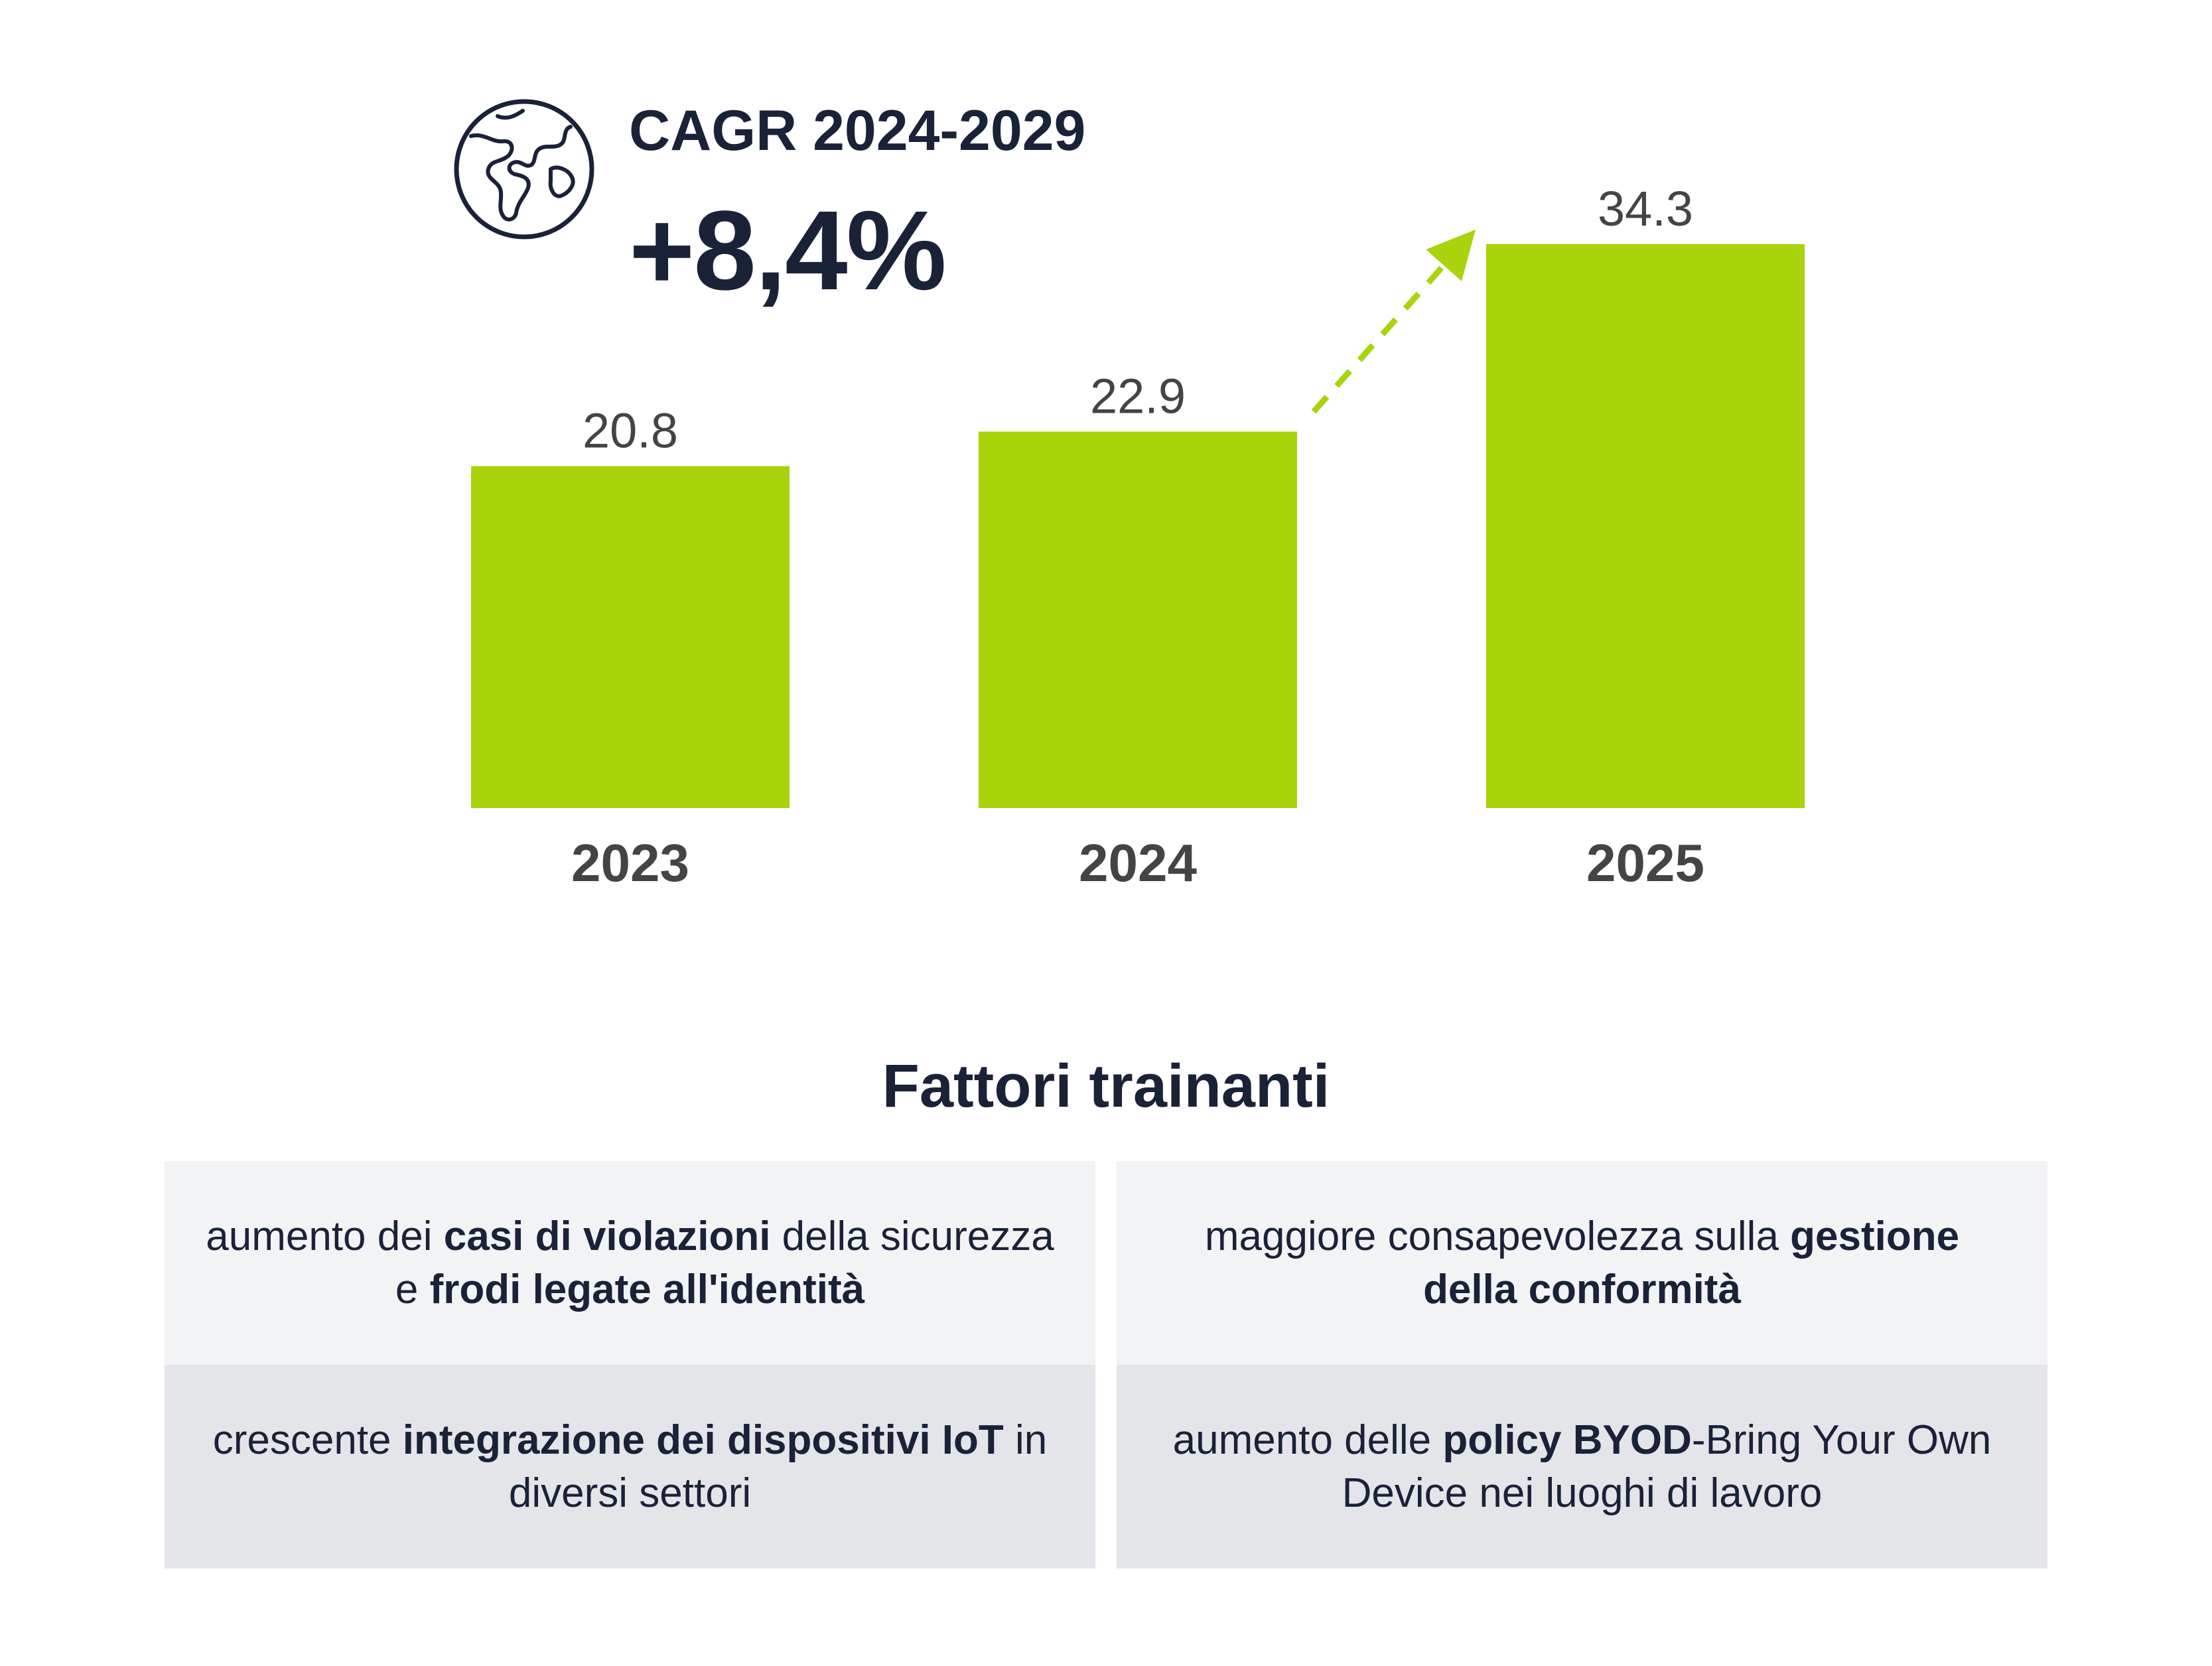  Describe the element at coordinates (1691, 1262) in the screenshot. I see `factor-text-bold: gestione della conformità` at that location.